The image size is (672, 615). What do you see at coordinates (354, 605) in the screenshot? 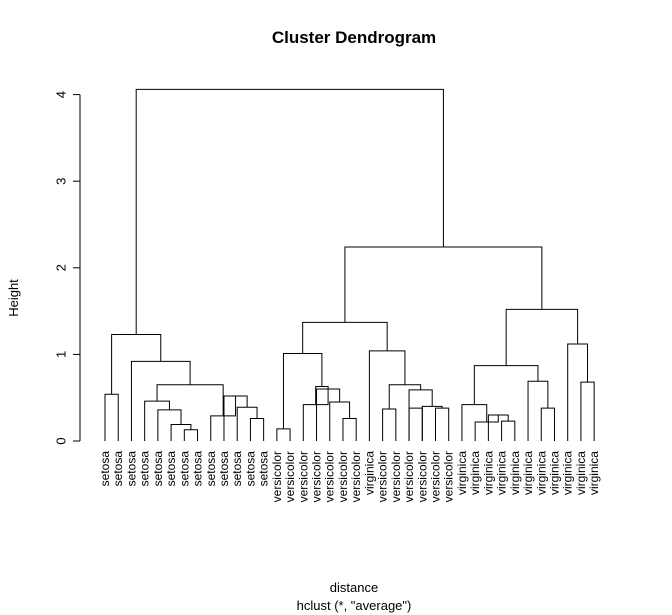
I see `method-sublabel: hclust (*, "average")` at bounding box center [354, 605].